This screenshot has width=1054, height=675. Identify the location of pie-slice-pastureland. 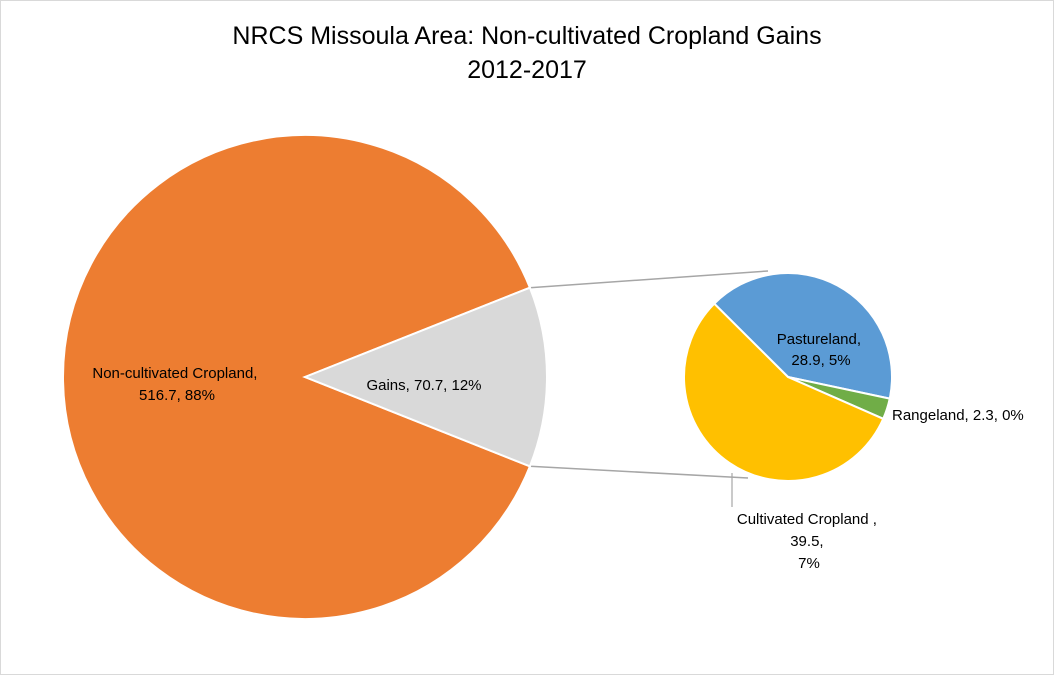
(802, 336).